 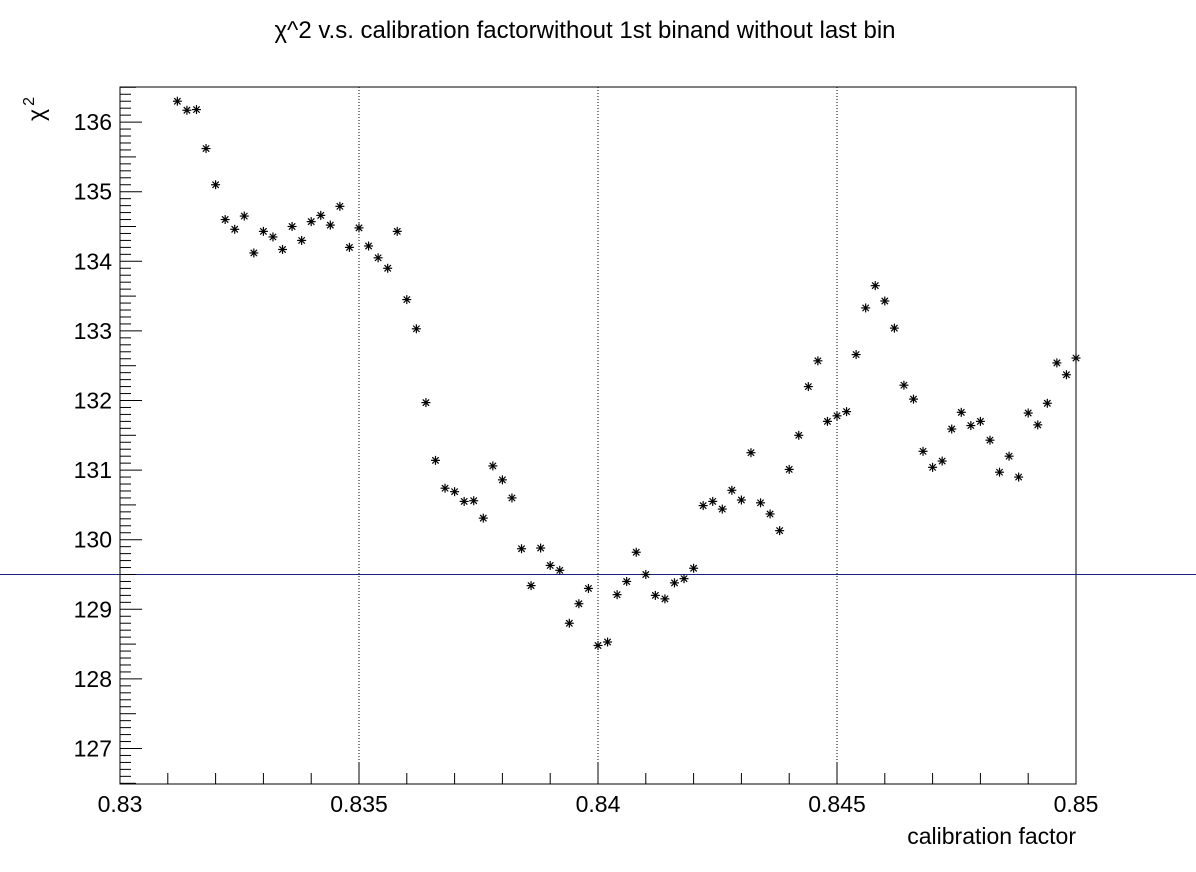 What do you see at coordinates (598, 789) in the screenshot?
I see `x-axis-ticks: 0.83 0.835 0.84 0.845 0.85` at bounding box center [598, 789].